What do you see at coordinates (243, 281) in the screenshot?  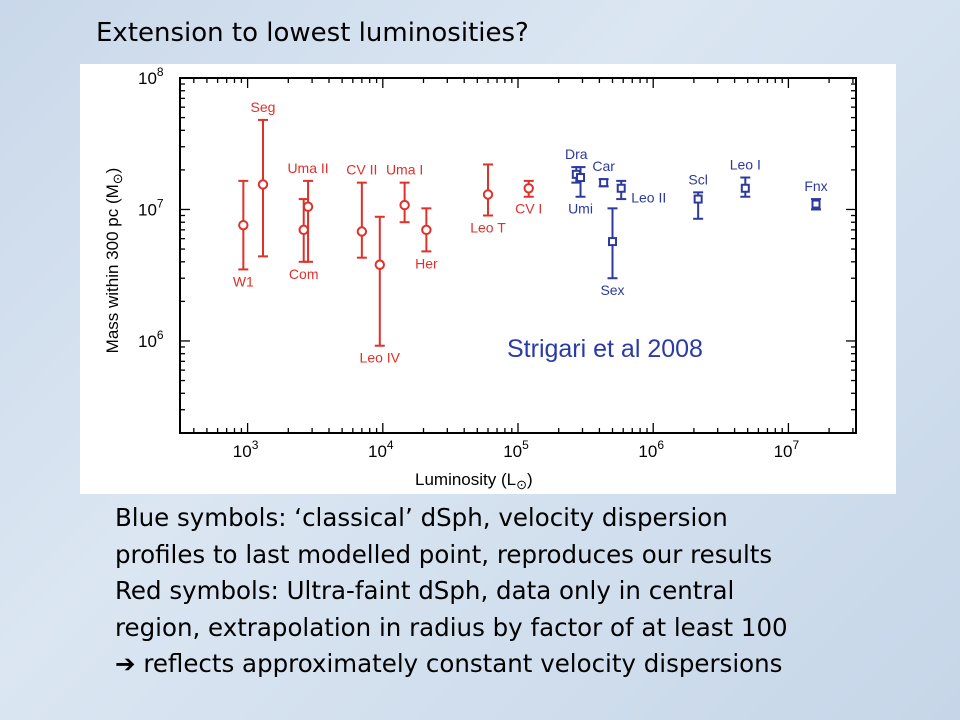 I see `point-label-w1: W1` at bounding box center [243, 281].